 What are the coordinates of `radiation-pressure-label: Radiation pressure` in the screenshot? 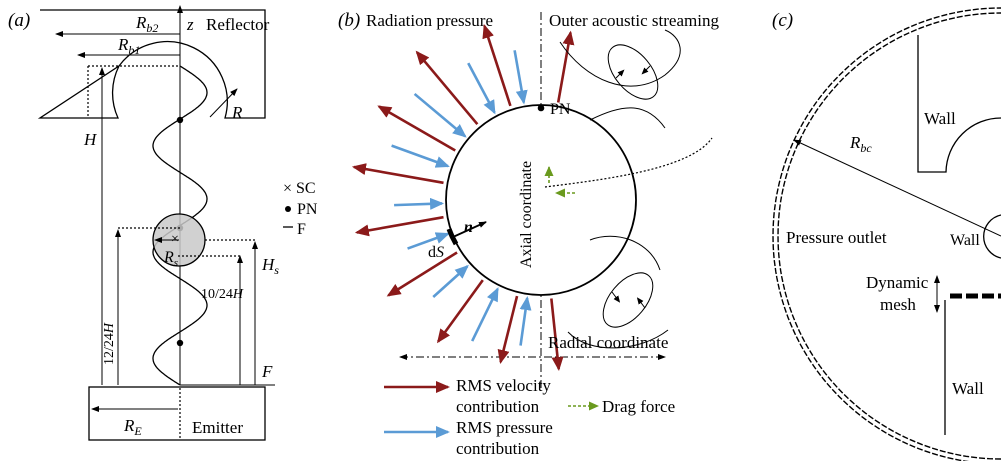 It's located at (429, 20).